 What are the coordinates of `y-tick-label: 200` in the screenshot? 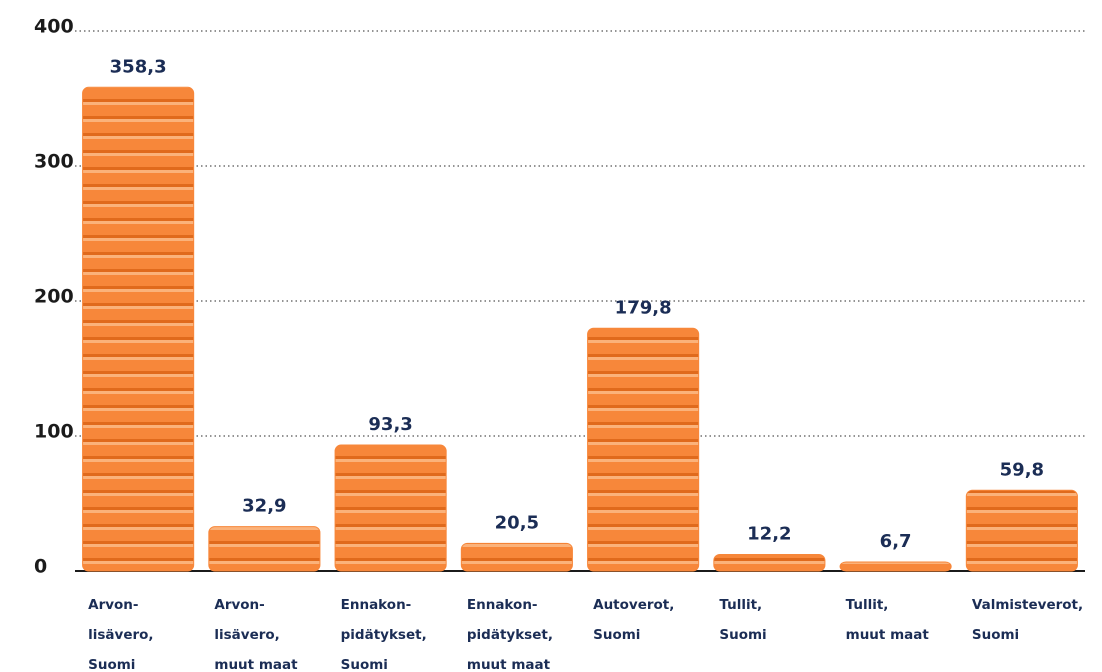 It's located at (54, 297).